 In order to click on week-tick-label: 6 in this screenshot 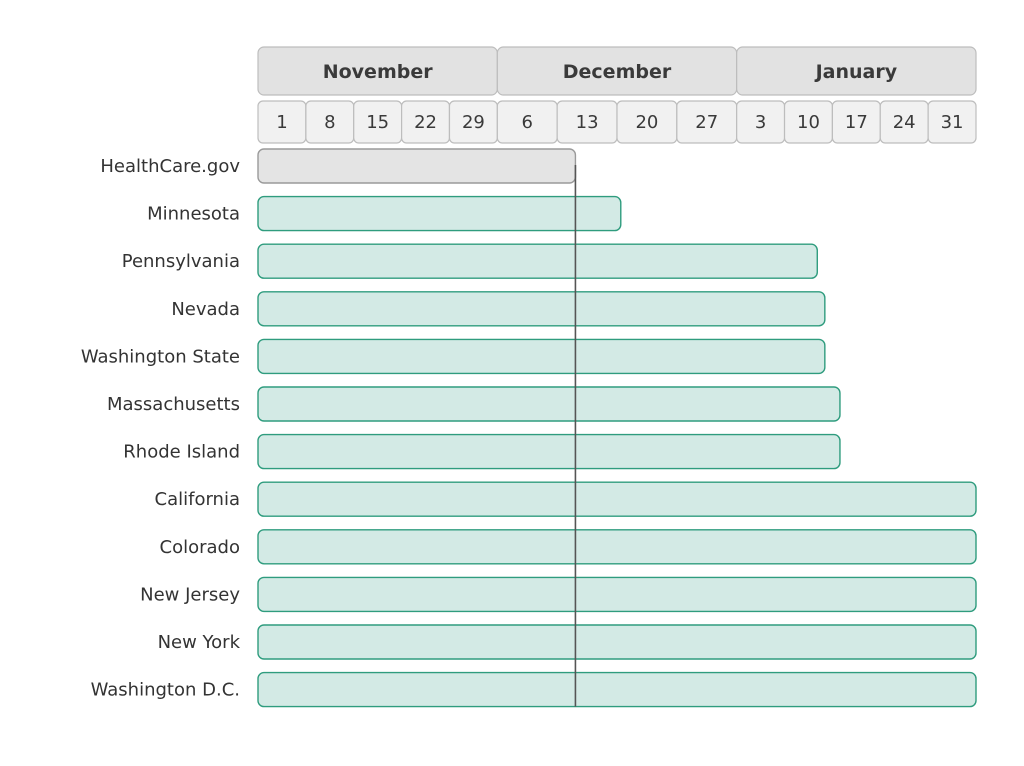, I will do `click(527, 122)`.